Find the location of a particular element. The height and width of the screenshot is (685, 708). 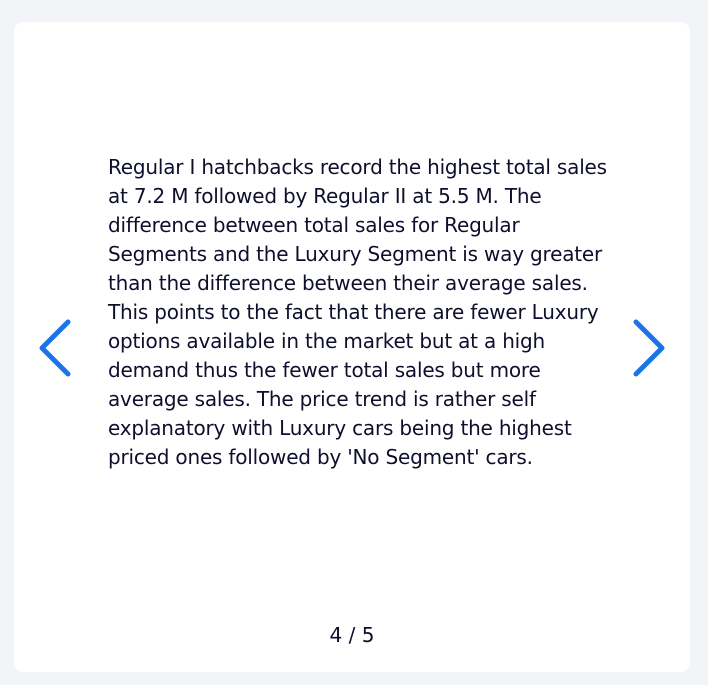

chevron-left-icon is located at coordinates (56, 348).